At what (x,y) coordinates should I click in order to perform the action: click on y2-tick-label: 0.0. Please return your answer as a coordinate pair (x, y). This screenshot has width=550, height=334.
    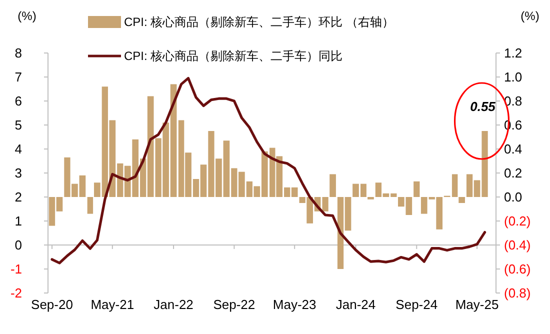
    Looking at the image, I should click on (513, 197).